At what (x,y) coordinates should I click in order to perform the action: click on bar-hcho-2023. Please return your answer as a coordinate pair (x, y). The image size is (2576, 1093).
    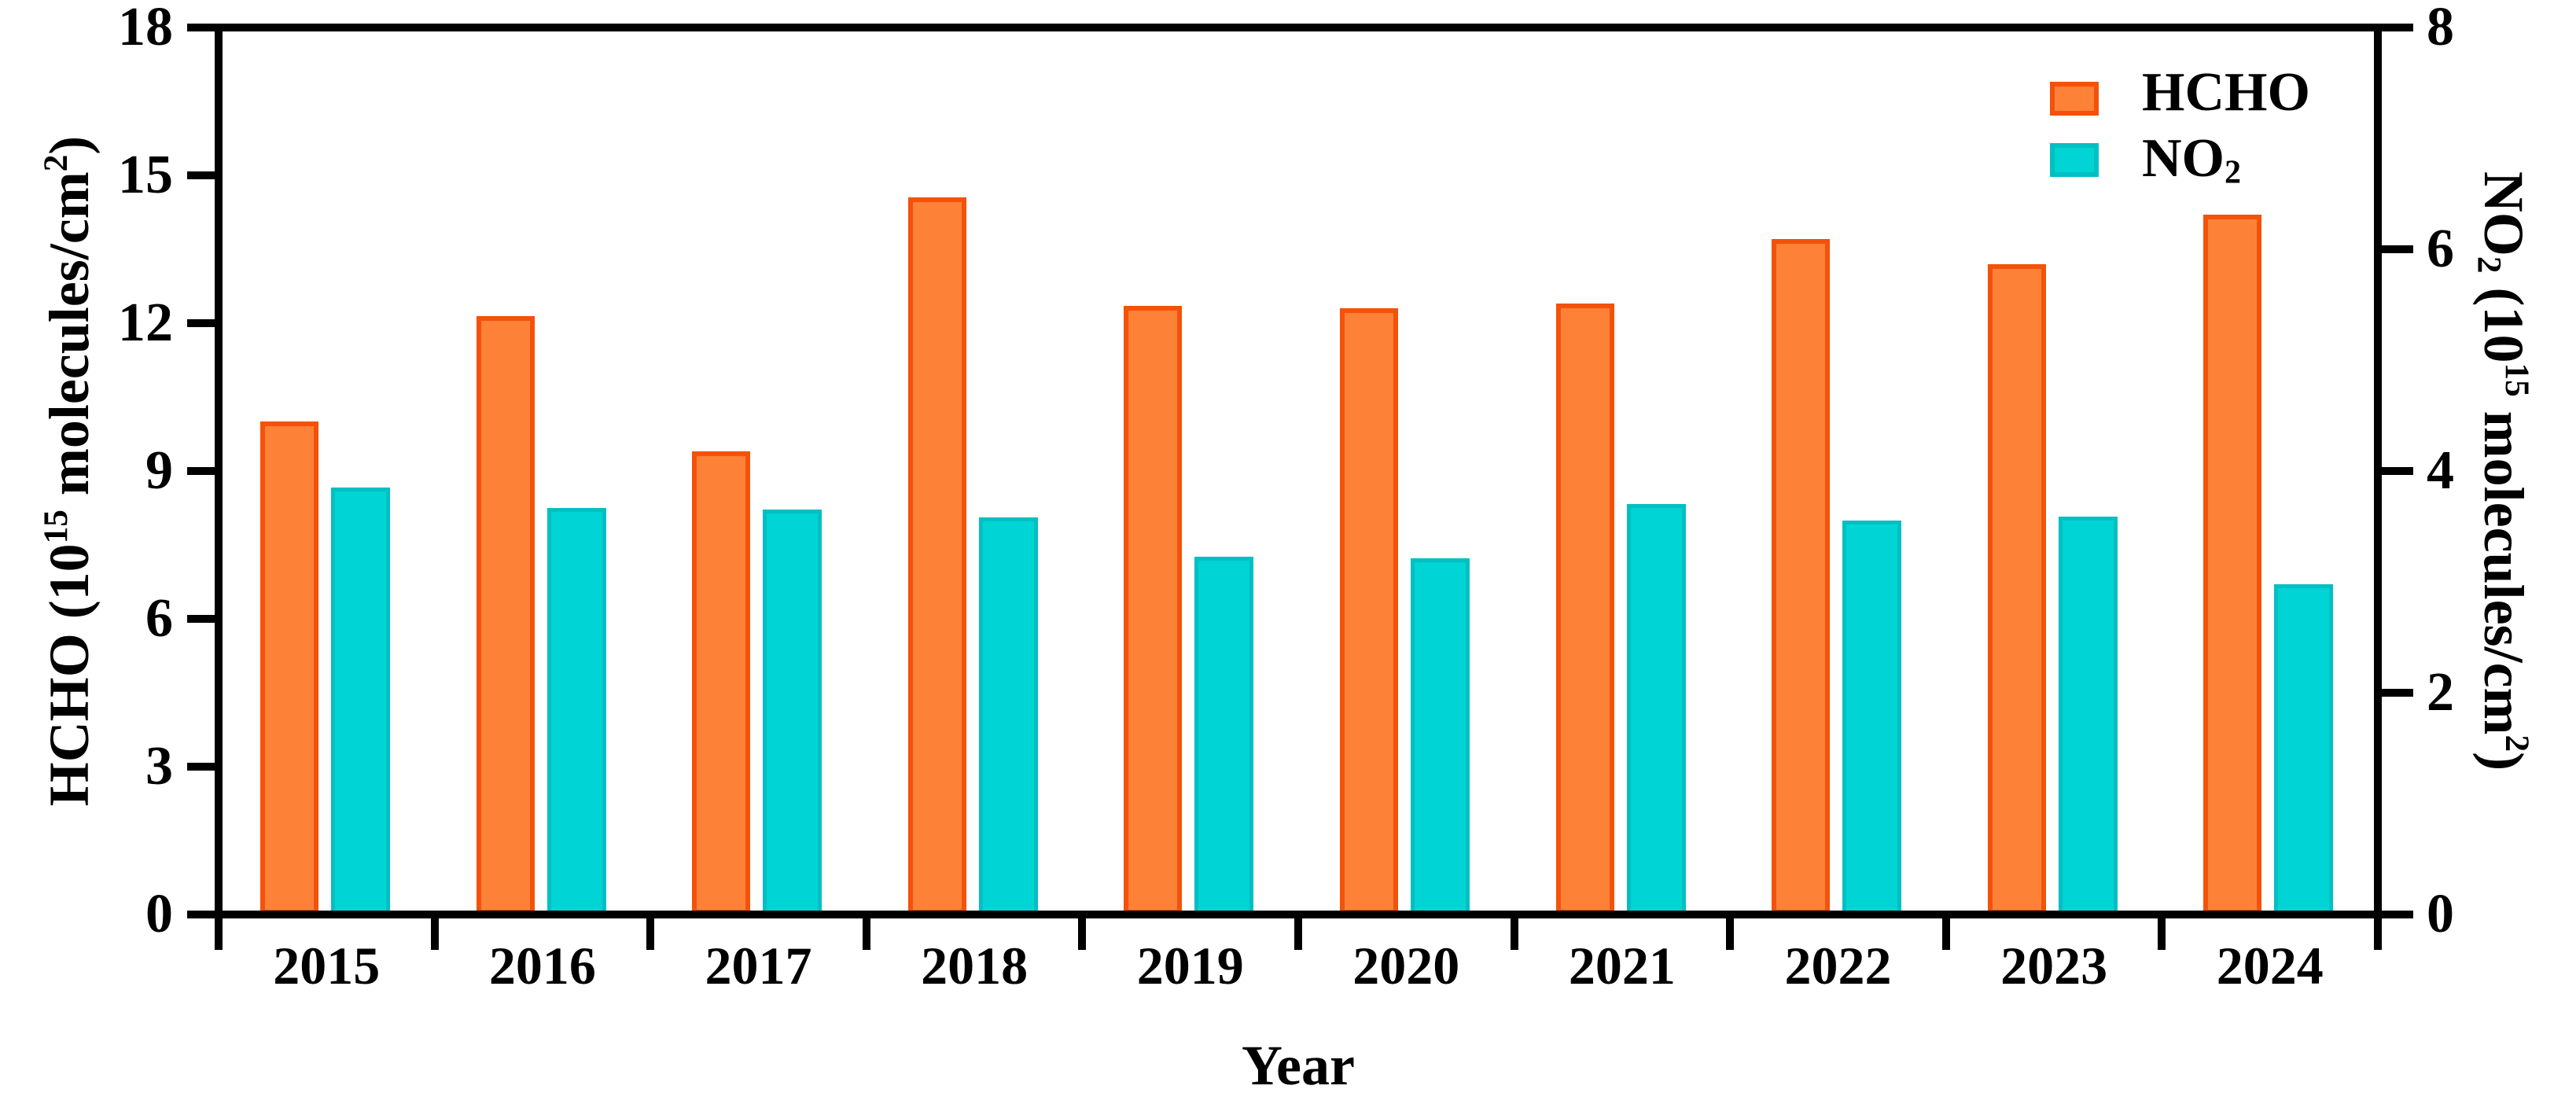
    Looking at the image, I should click on (2017, 589).